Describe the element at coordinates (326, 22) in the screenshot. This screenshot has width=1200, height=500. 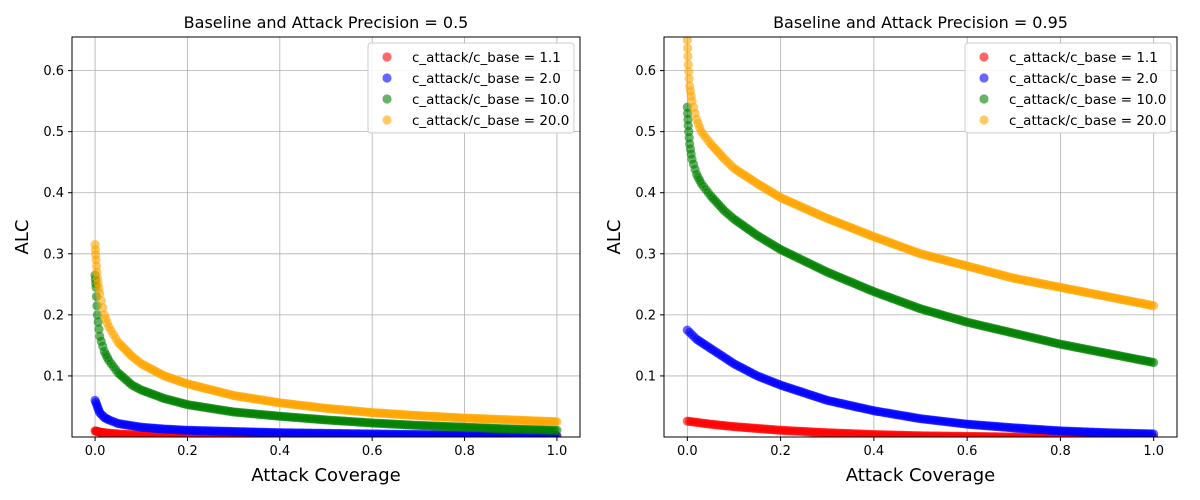
I see `chart-title: Baseline and Attack Precision = 0.5` at that location.